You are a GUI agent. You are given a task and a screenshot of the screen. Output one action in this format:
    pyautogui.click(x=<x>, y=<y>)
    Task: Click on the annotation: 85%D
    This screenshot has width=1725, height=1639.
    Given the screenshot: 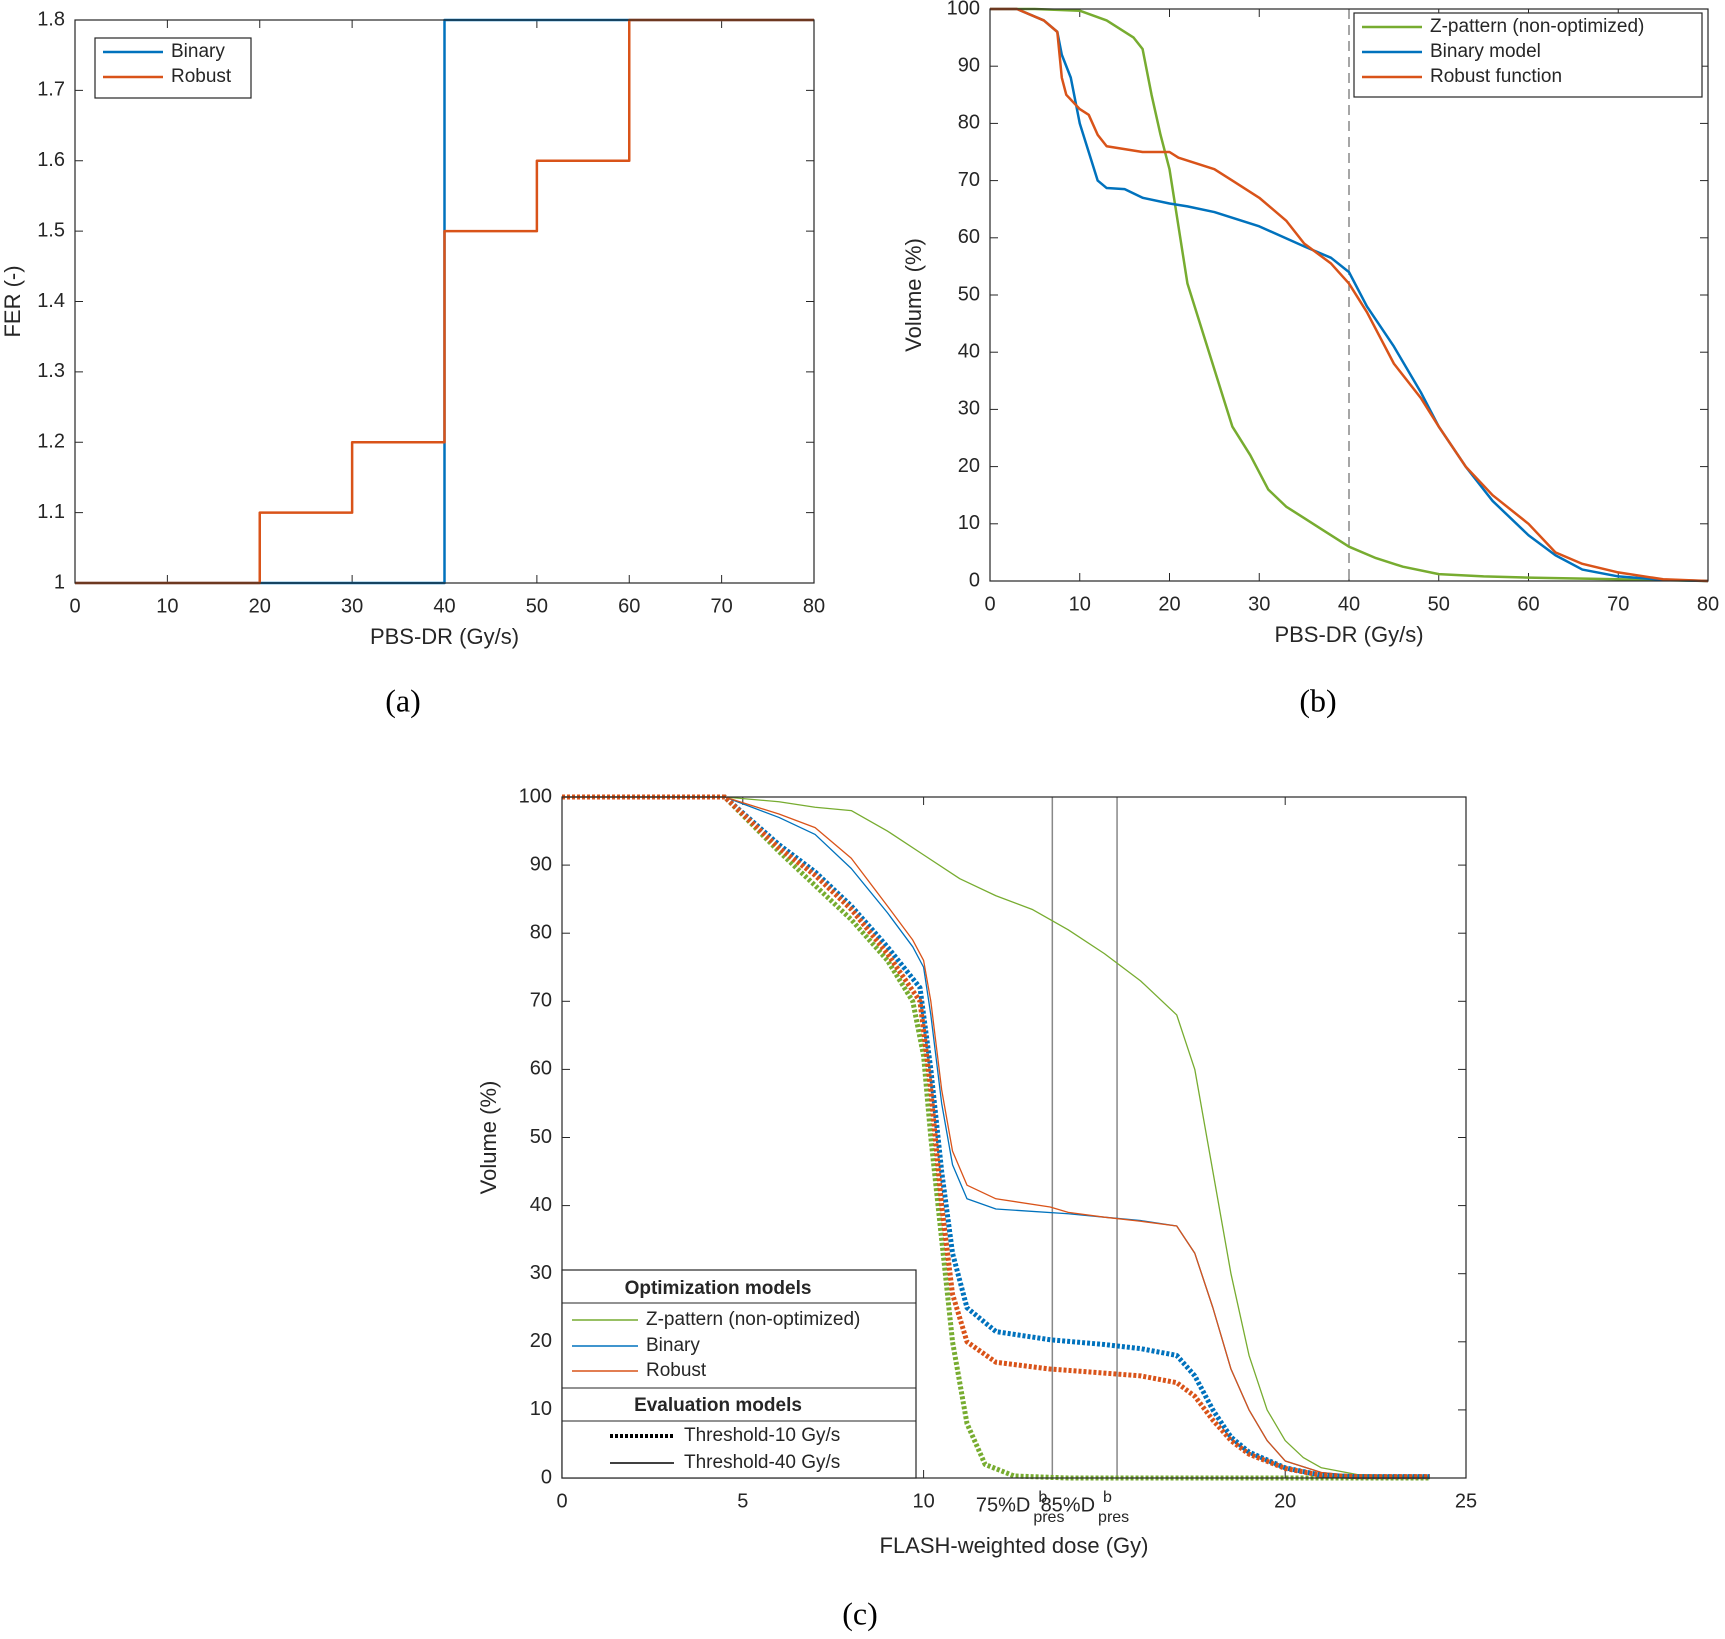 What is the action you would take?
    pyautogui.click(x=1068, y=1505)
    